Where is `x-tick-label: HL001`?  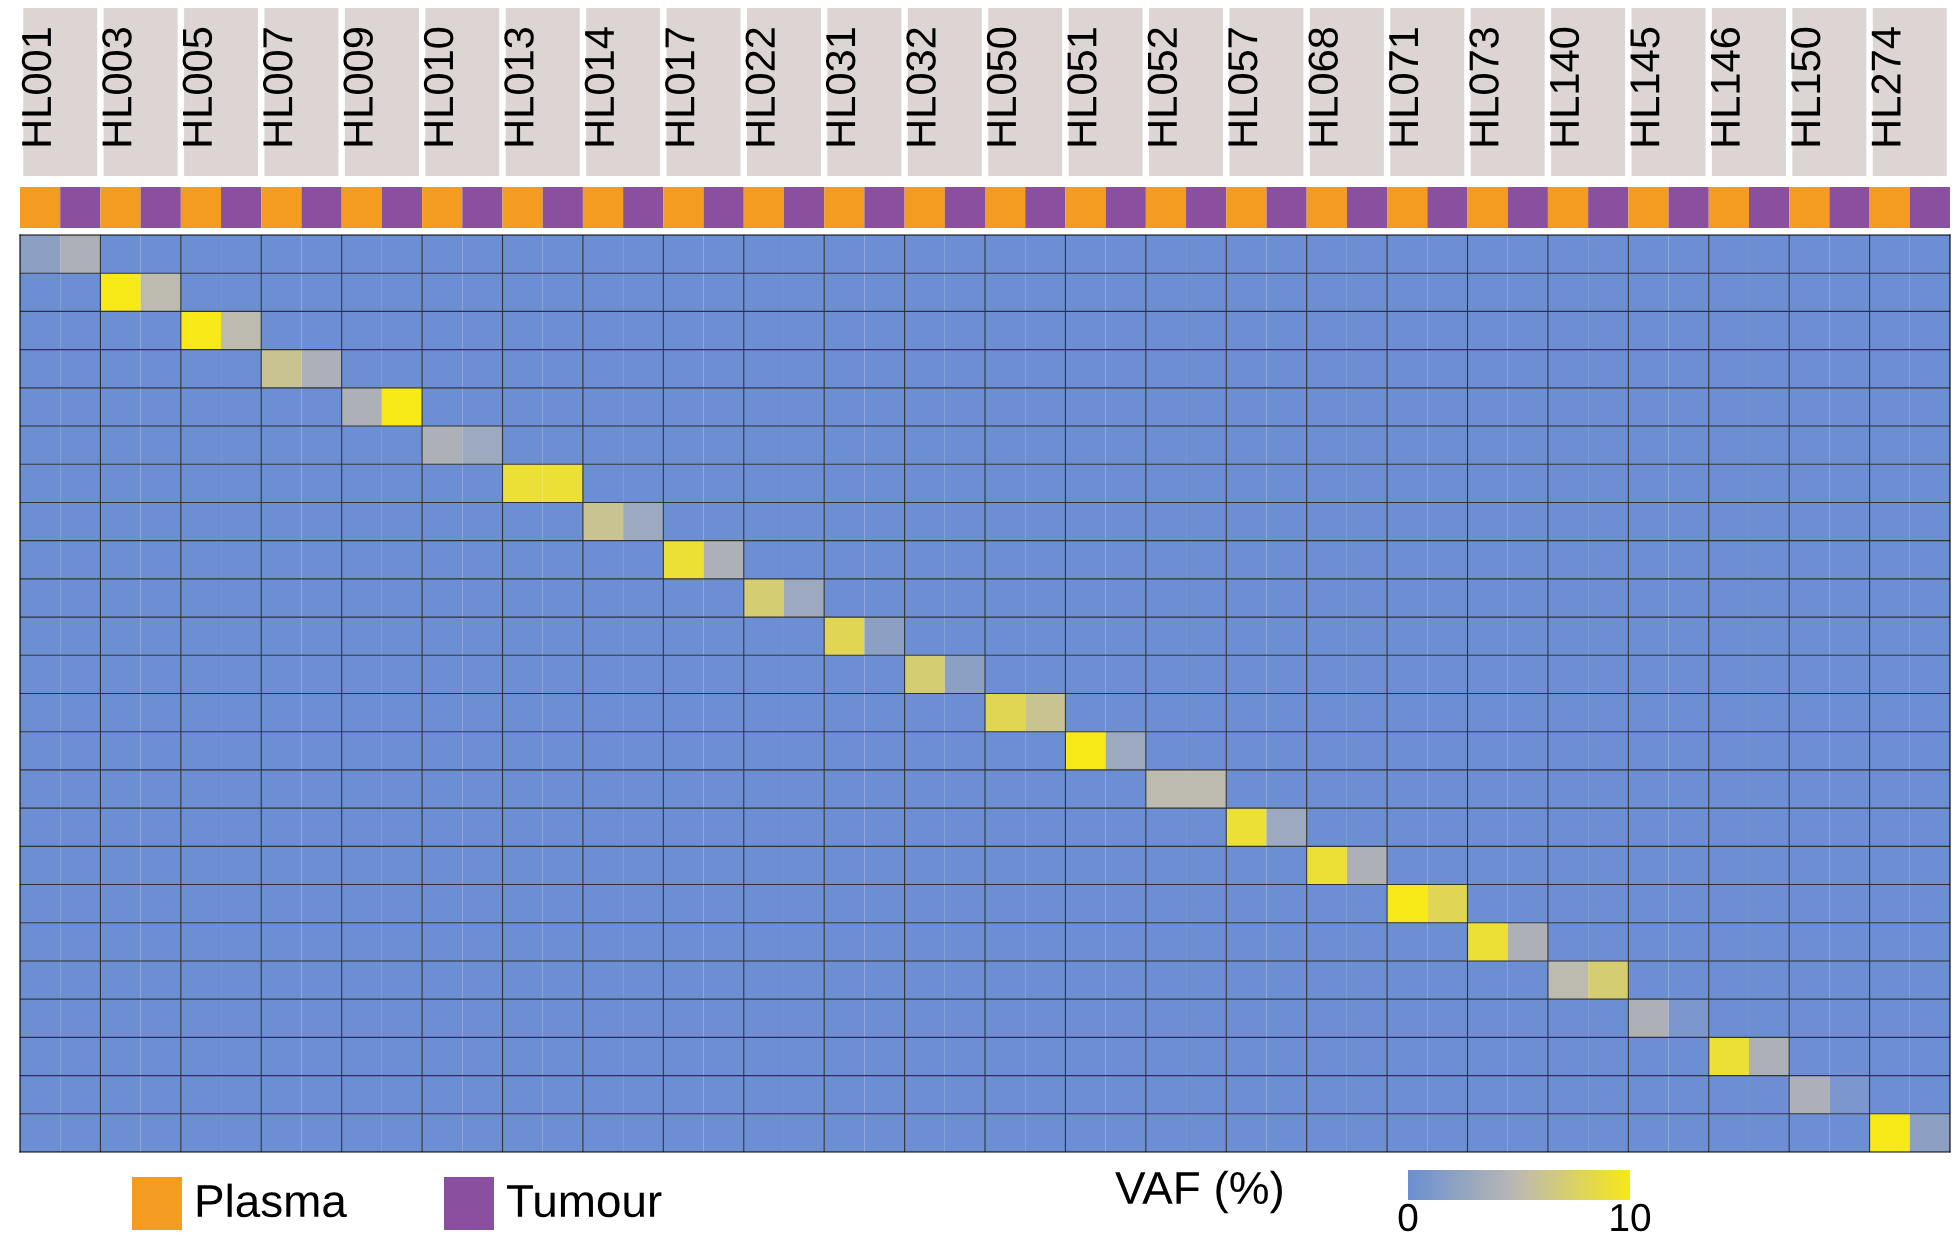
x-tick-label: HL001 is located at coordinates (36, 87).